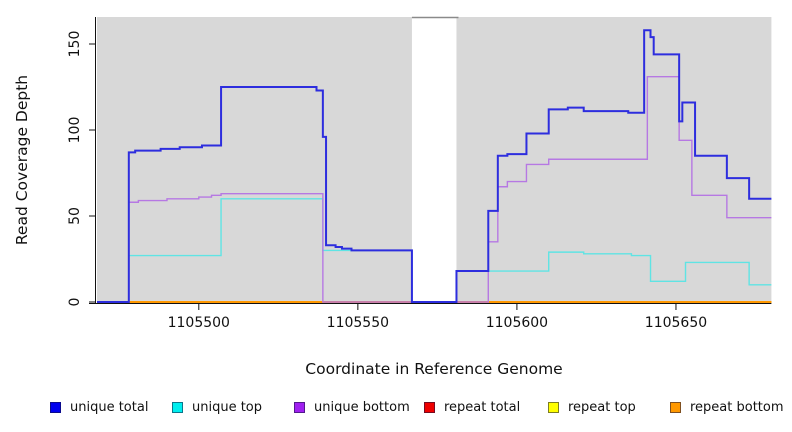 Image resolution: width=792 pixels, height=432 pixels. I want to click on legend-swatch-unique-top, so click(177, 407).